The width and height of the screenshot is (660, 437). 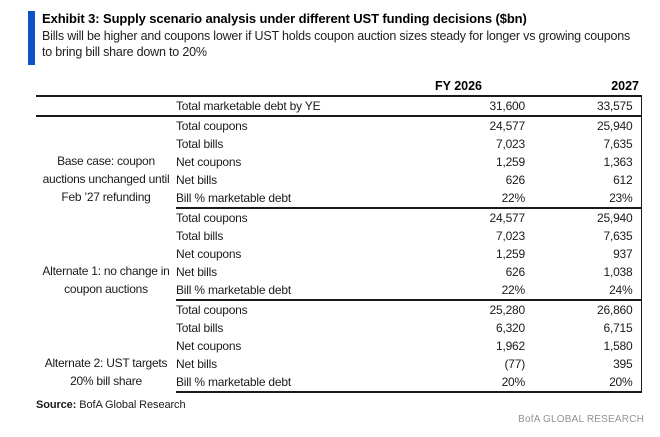 What do you see at coordinates (584, 364) in the screenshot?
I see `value-cell-2027: 395` at bounding box center [584, 364].